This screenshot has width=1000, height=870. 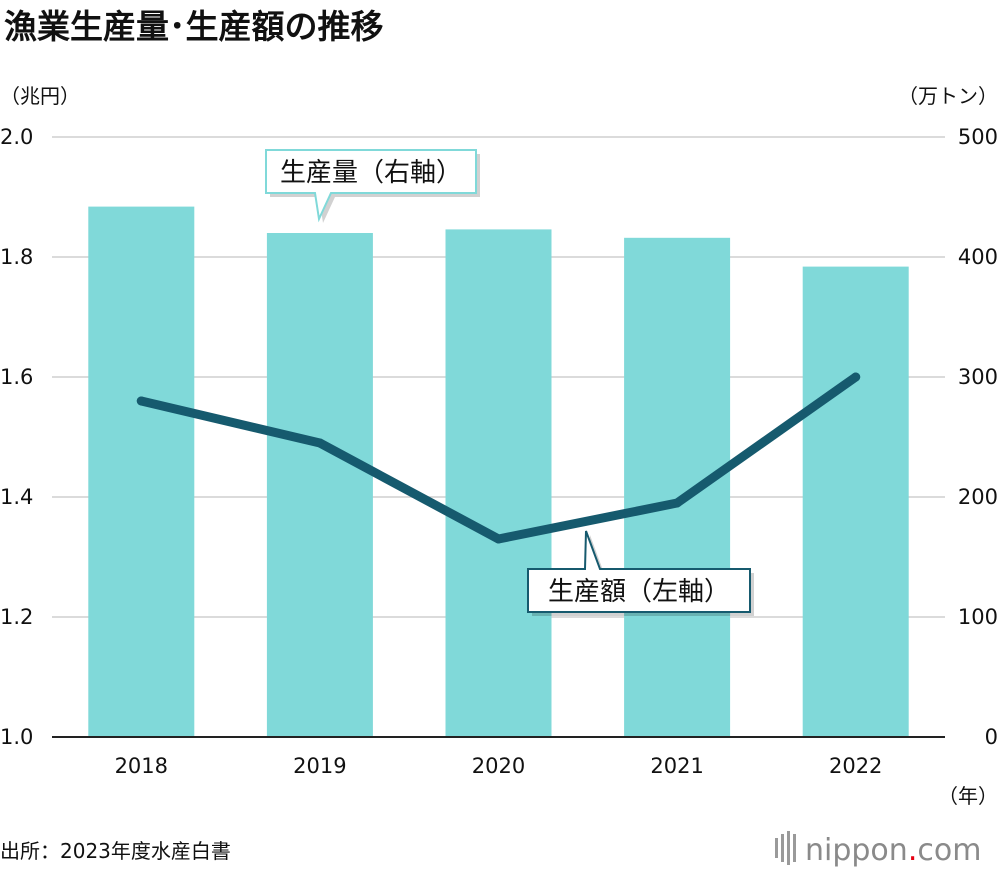 I want to click on logo-suffix: com, so click(x=949, y=850).